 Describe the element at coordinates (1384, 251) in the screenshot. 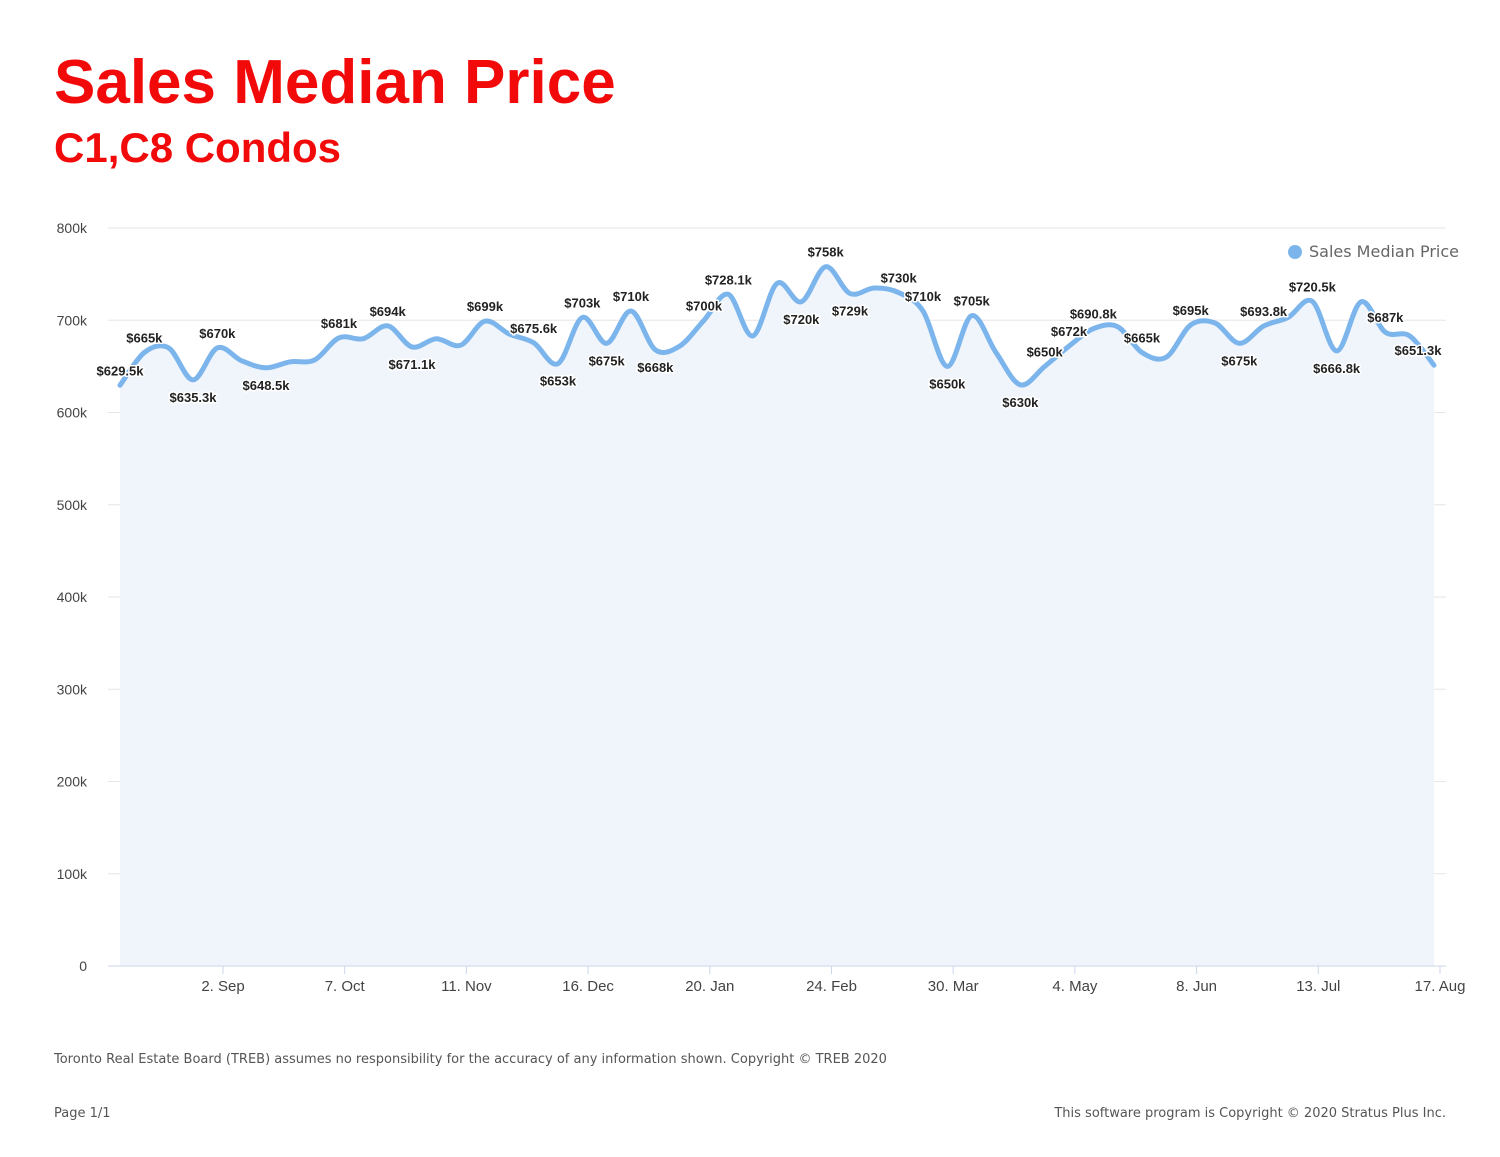

I see `legend-label: Sales Median Price` at that location.